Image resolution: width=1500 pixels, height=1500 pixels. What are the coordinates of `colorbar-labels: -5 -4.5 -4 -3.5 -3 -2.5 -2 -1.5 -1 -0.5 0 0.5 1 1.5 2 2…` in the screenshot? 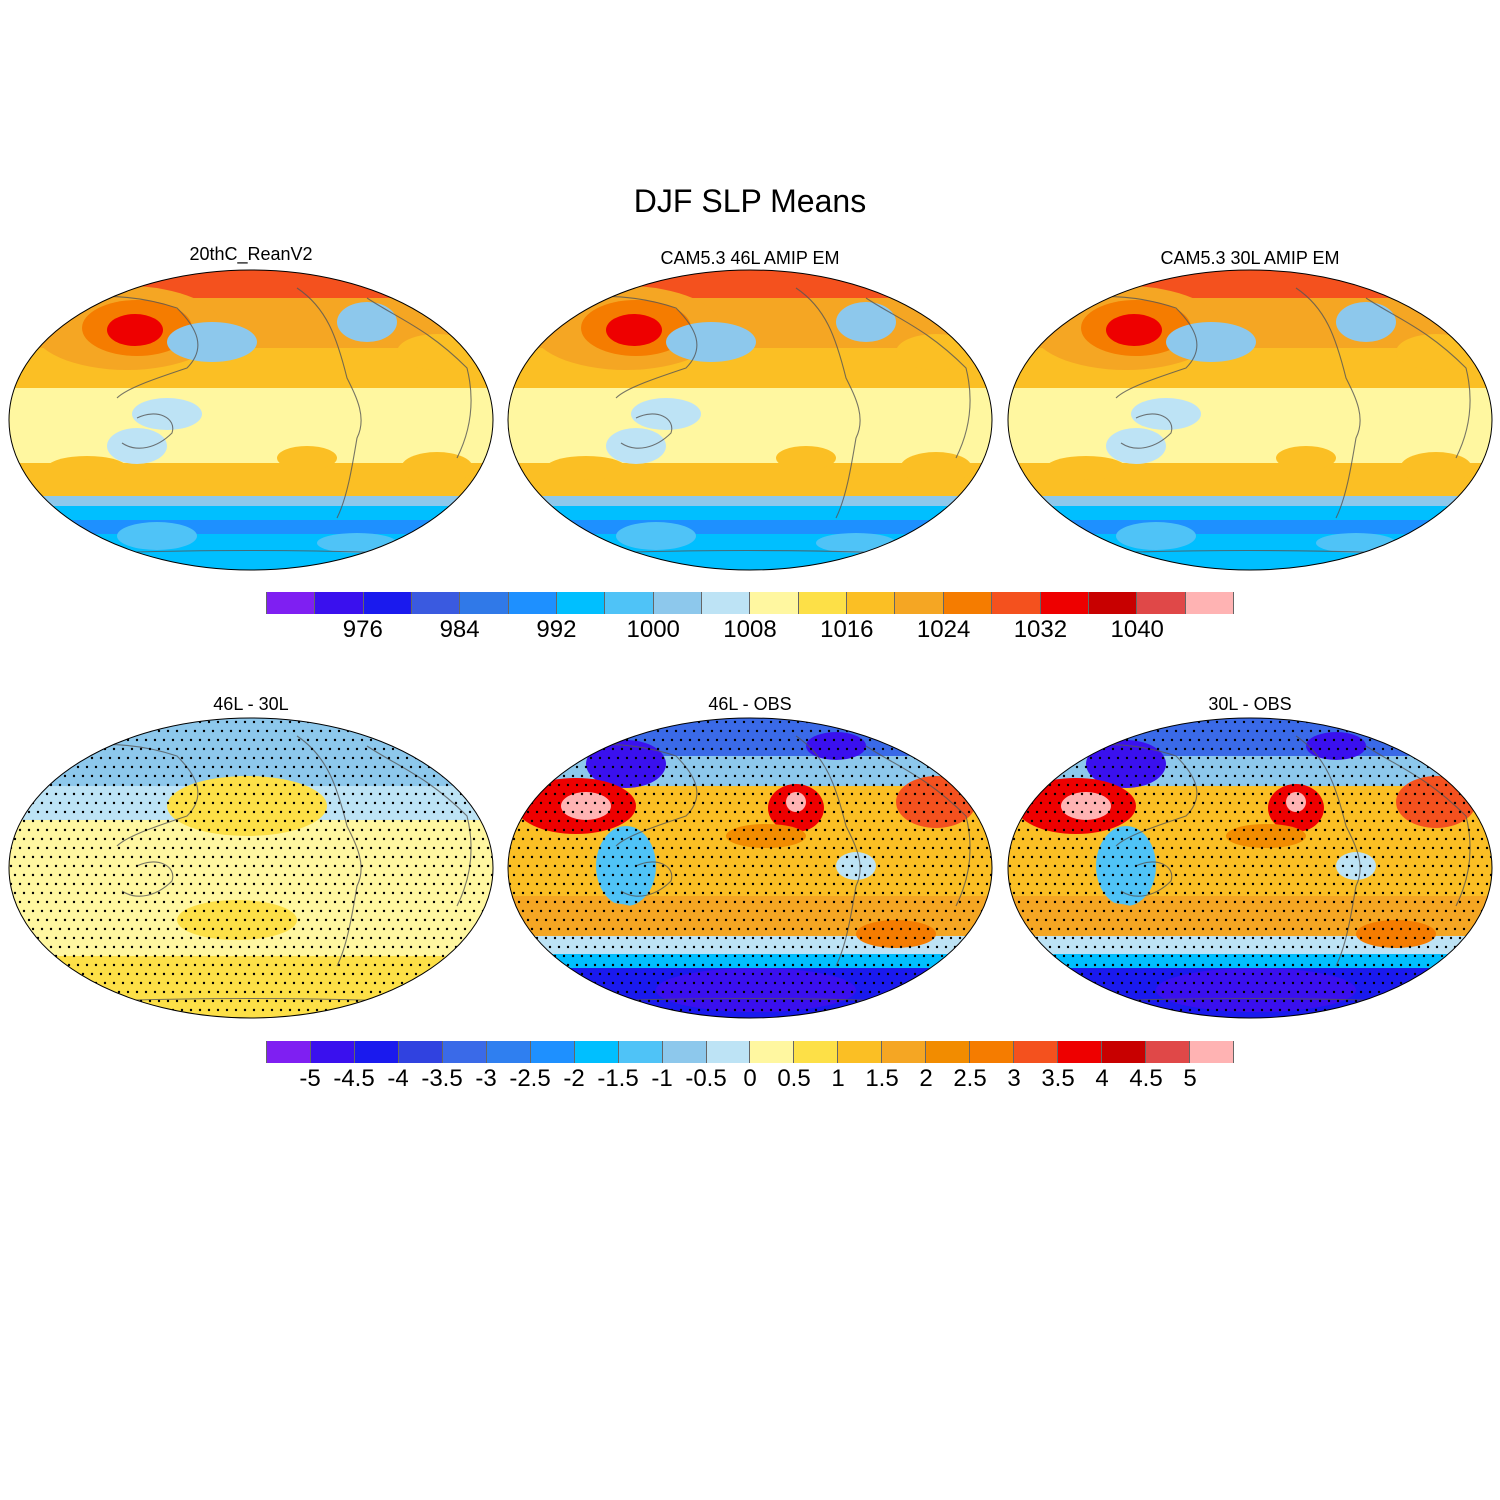 It's located at (750, 1080).